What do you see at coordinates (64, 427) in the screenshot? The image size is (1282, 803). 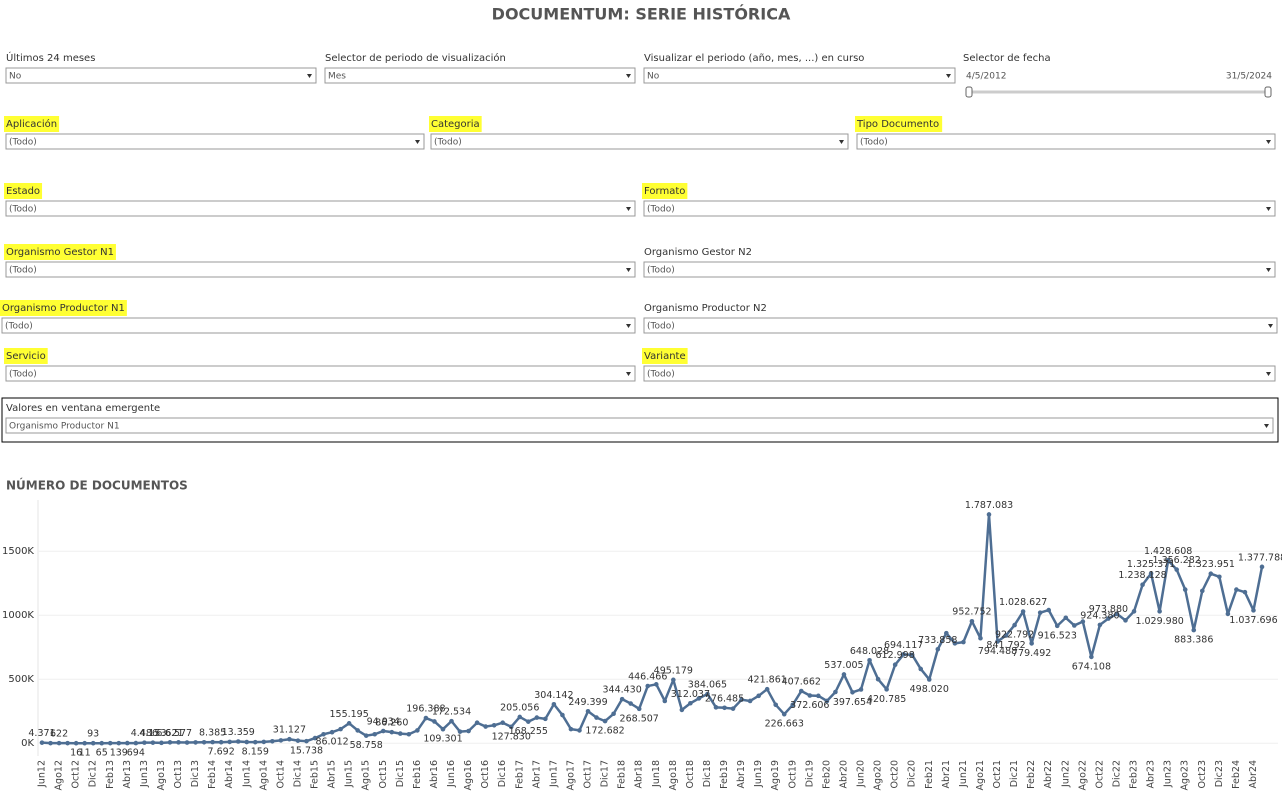 I see `dropdown-value: Organismo Productor N1` at bounding box center [64, 427].